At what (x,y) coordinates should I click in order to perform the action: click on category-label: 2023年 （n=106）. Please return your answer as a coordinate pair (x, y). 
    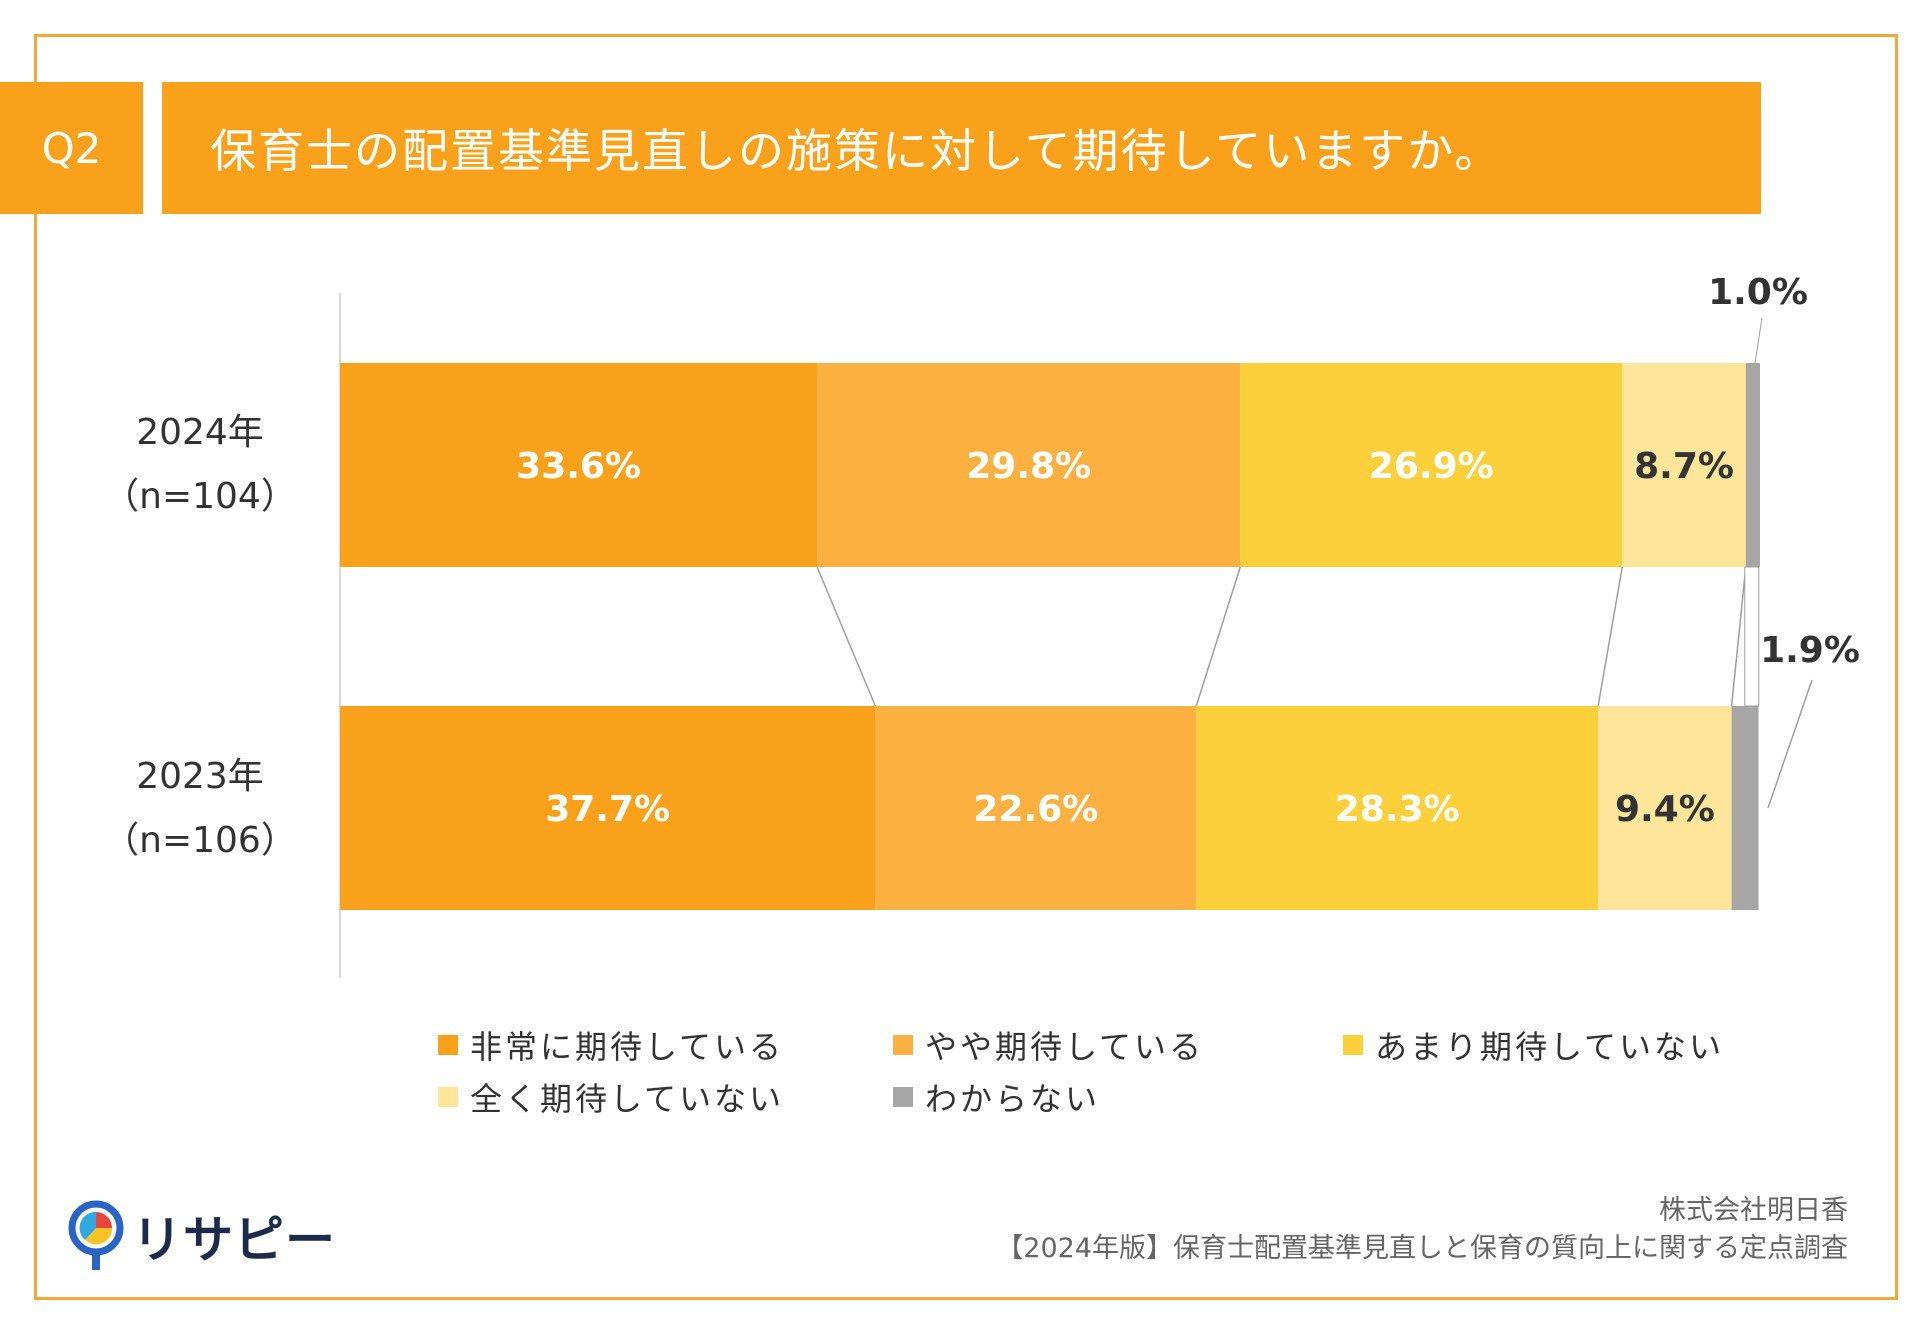
    Looking at the image, I should click on (200, 809).